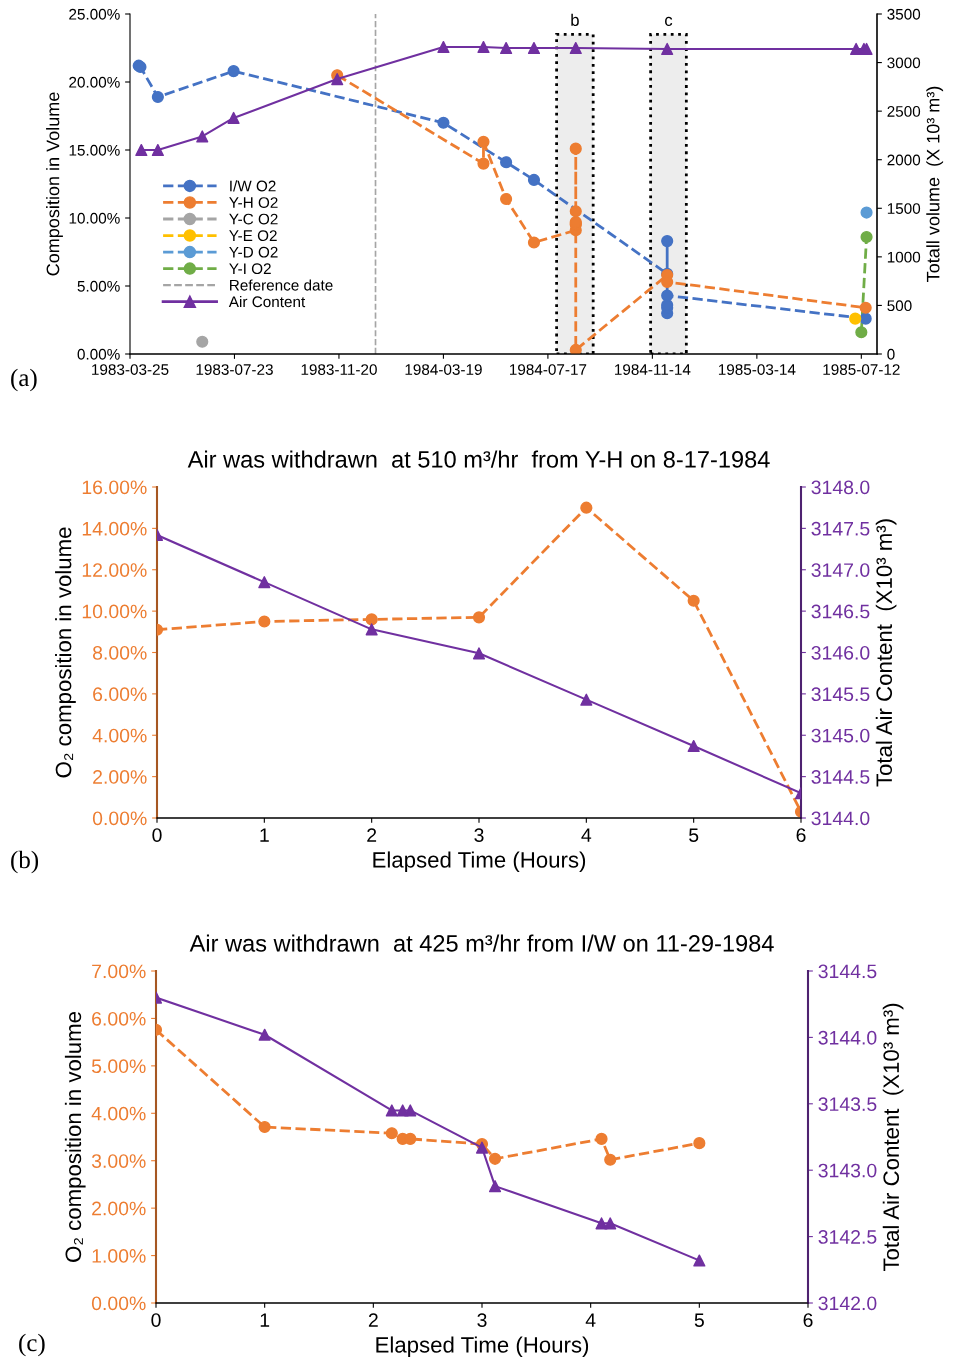 The image size is (954, 1362). Describe the element at coordinates (114, 570) in the screenshot. I see `y-tick-label: 12.00%` at that location.